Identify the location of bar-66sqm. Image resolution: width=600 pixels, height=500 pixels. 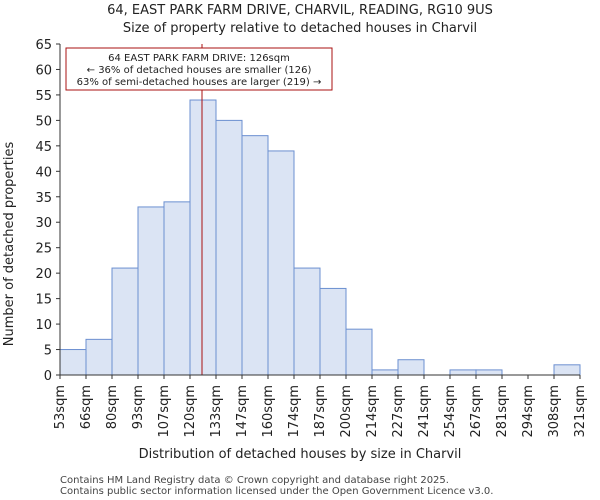
(99, 357).